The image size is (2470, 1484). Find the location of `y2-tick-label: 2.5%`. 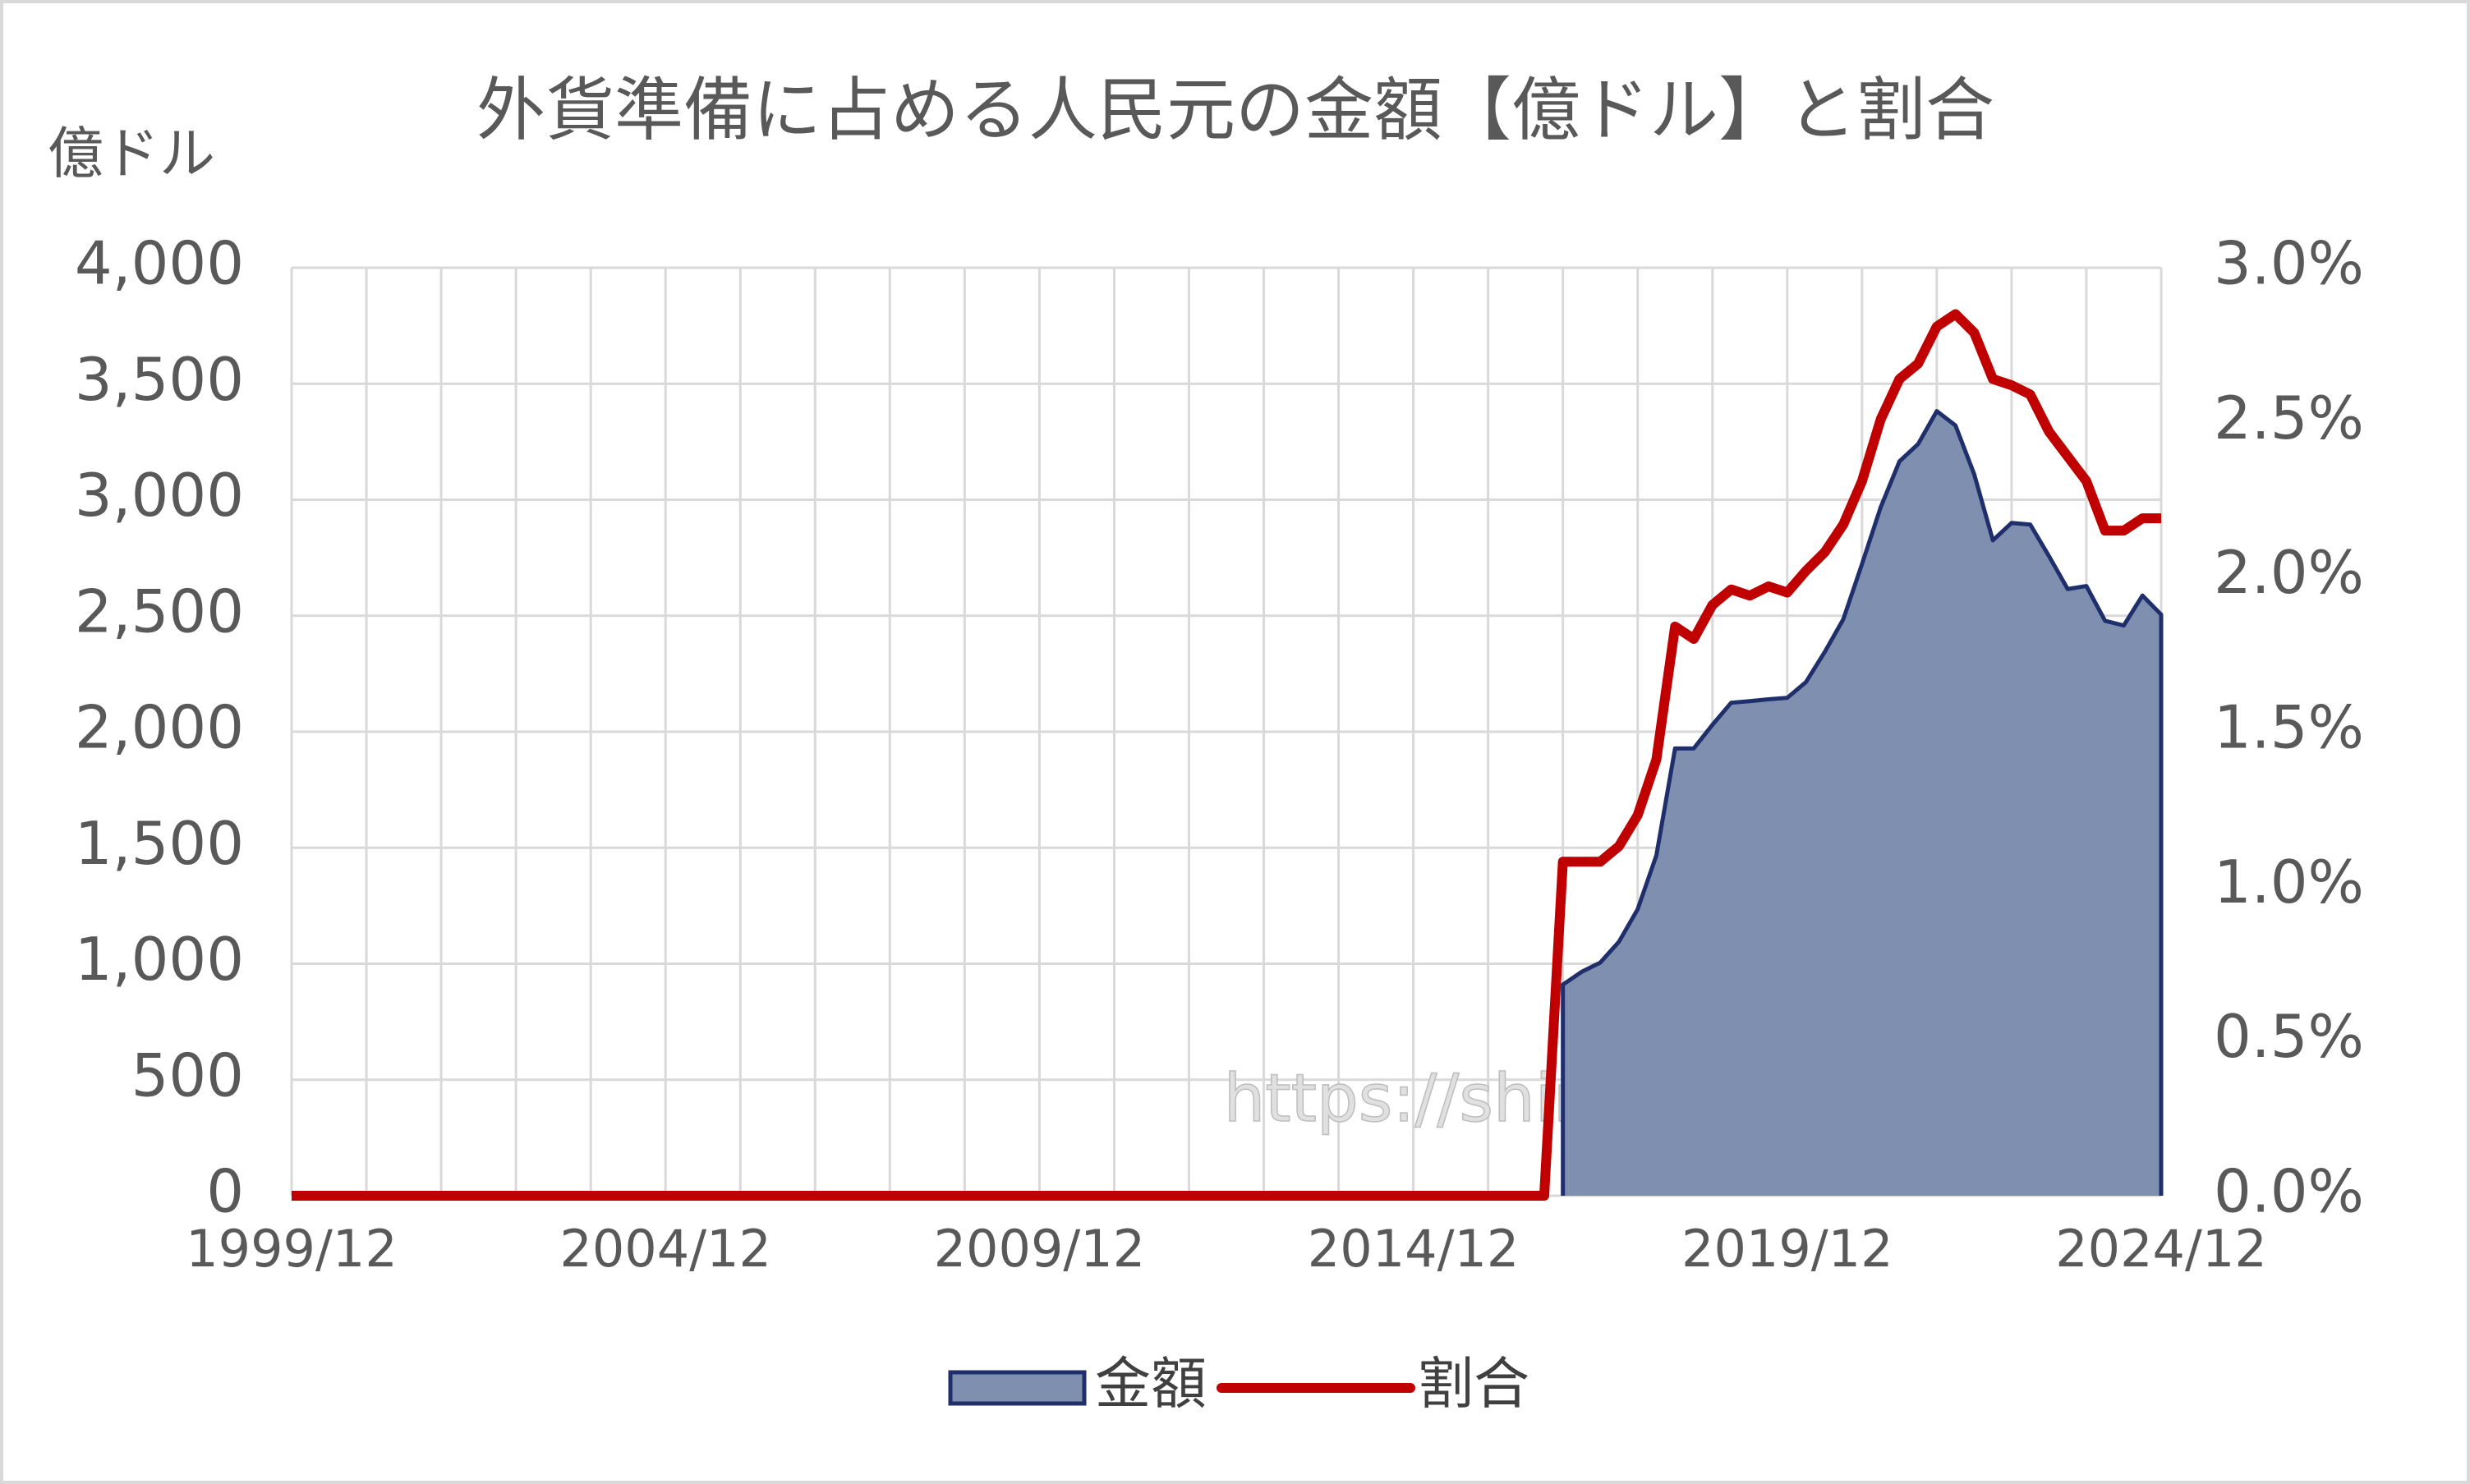

y2-tick-label: 2.5% is located at coordinates (2289, 418).